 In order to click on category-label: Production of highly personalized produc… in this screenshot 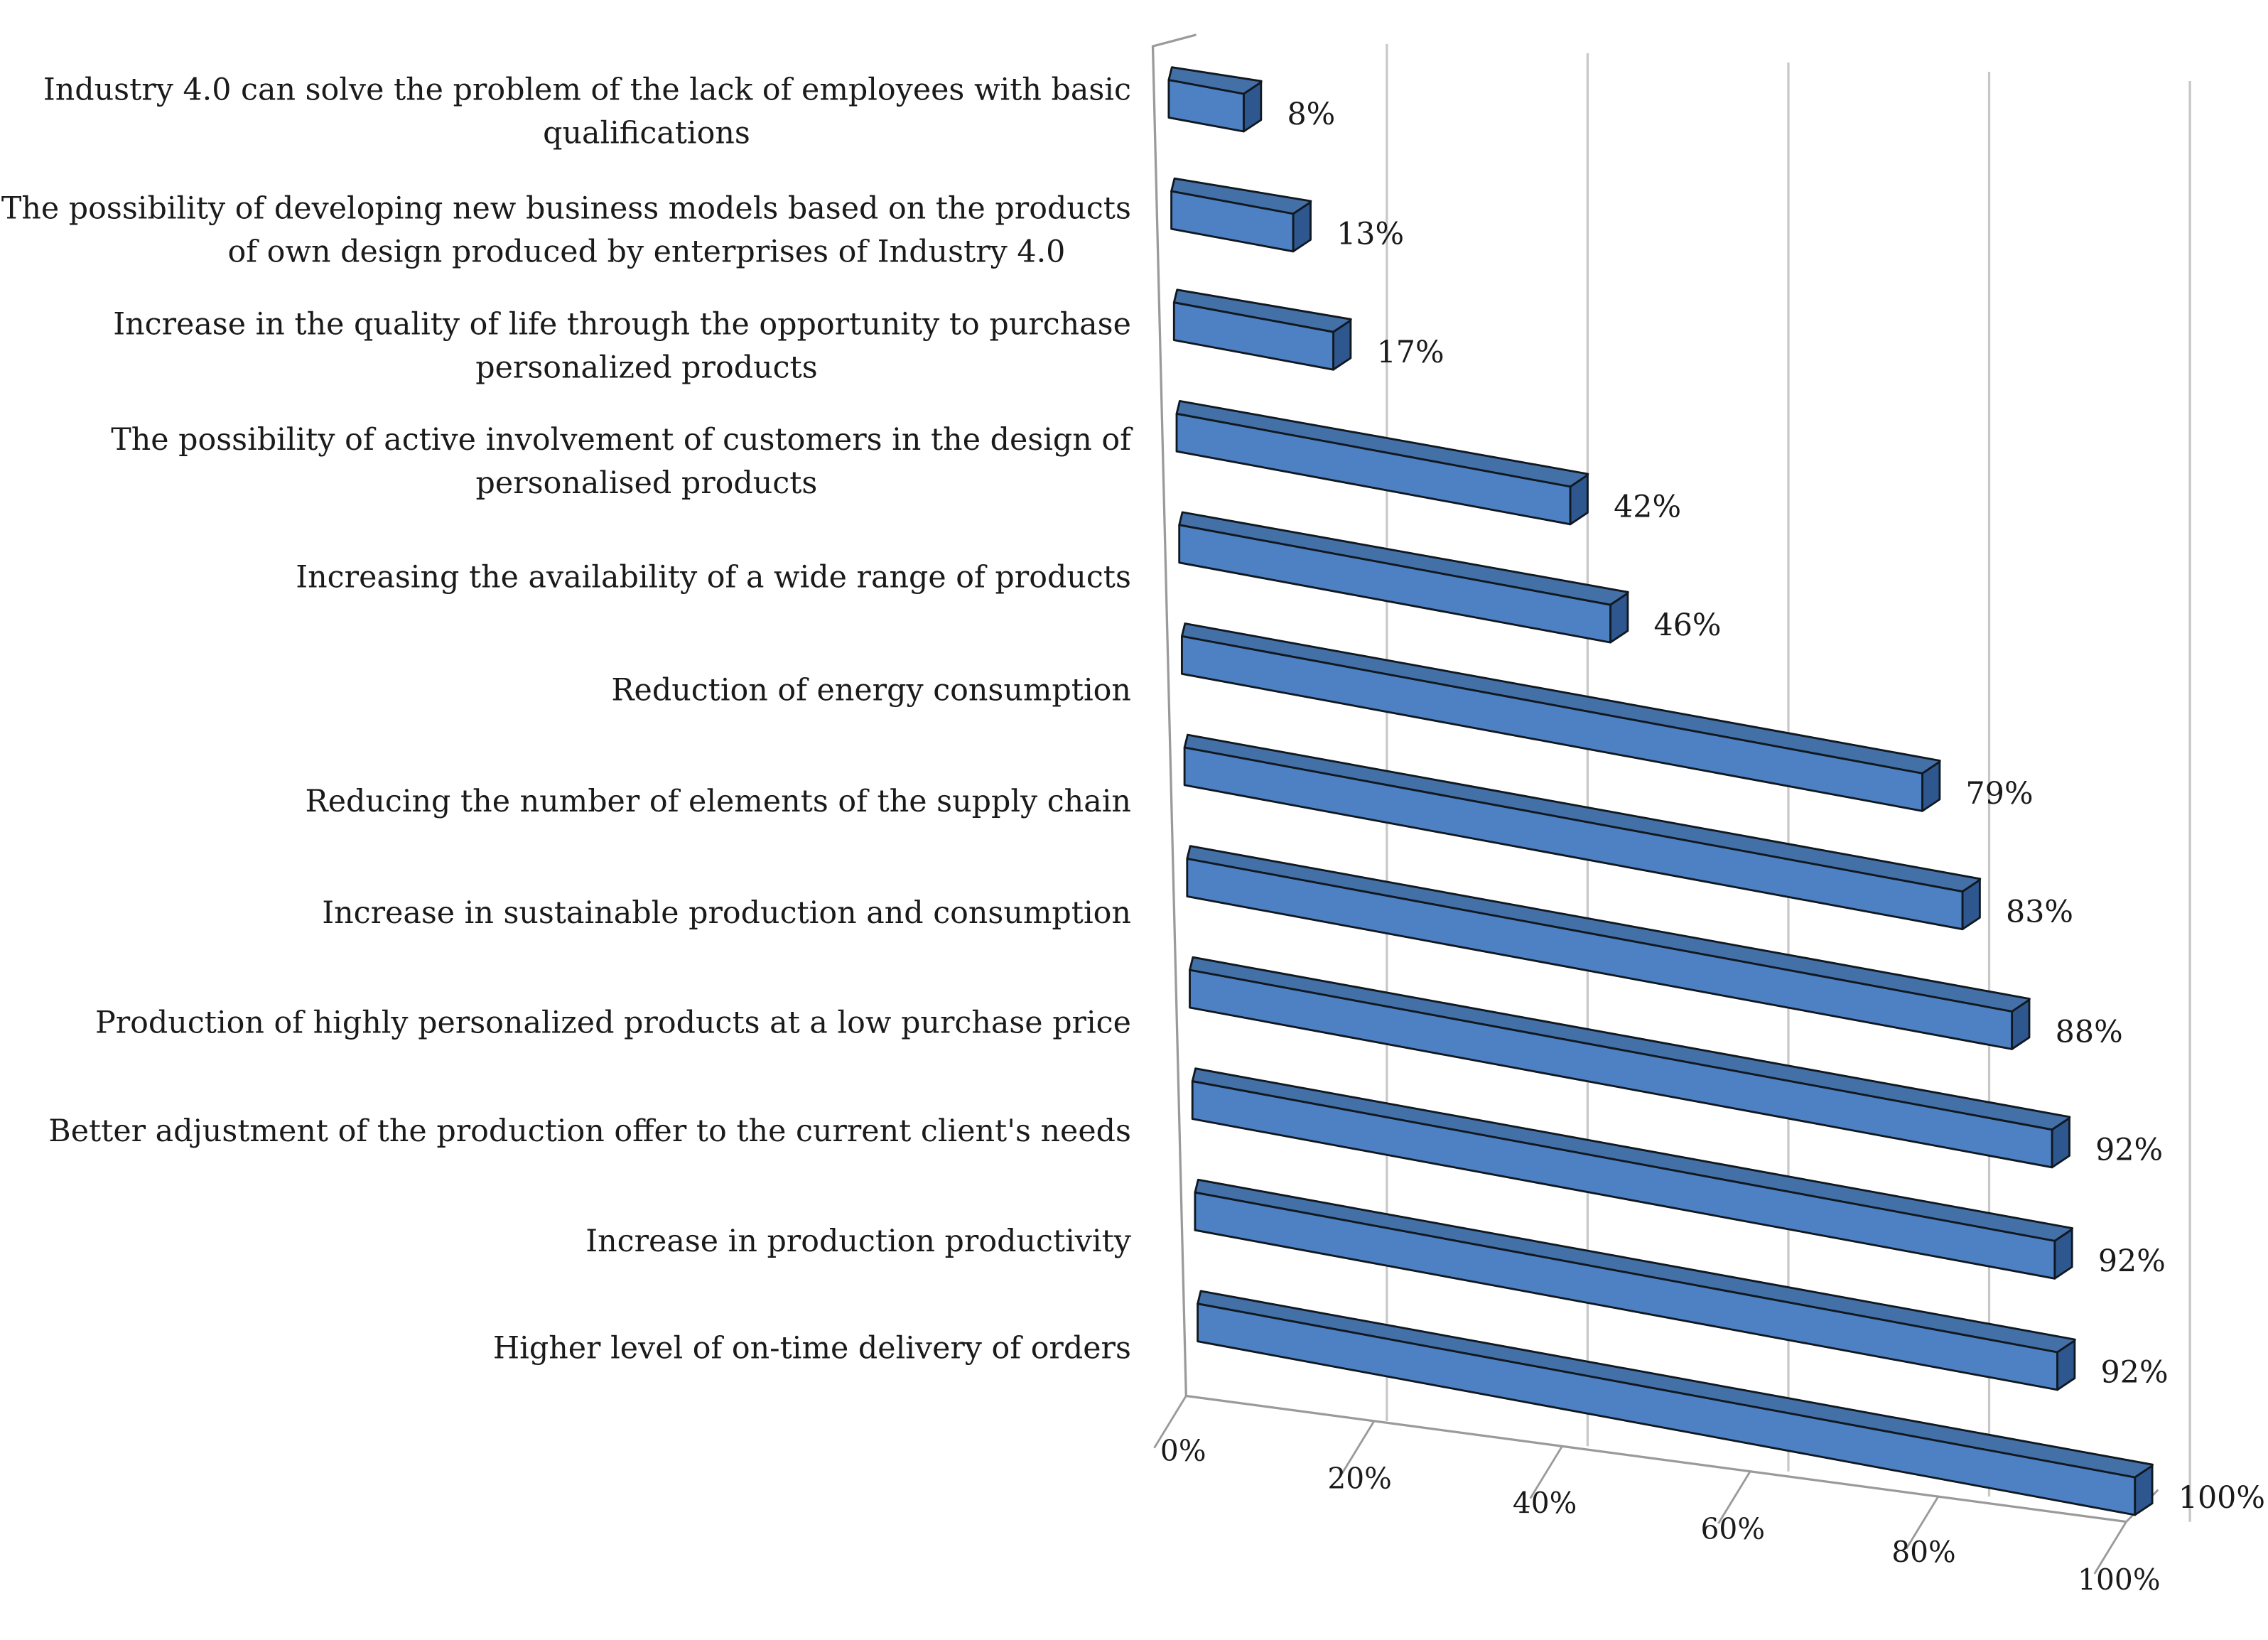, I will do `click(613, 1023)`.